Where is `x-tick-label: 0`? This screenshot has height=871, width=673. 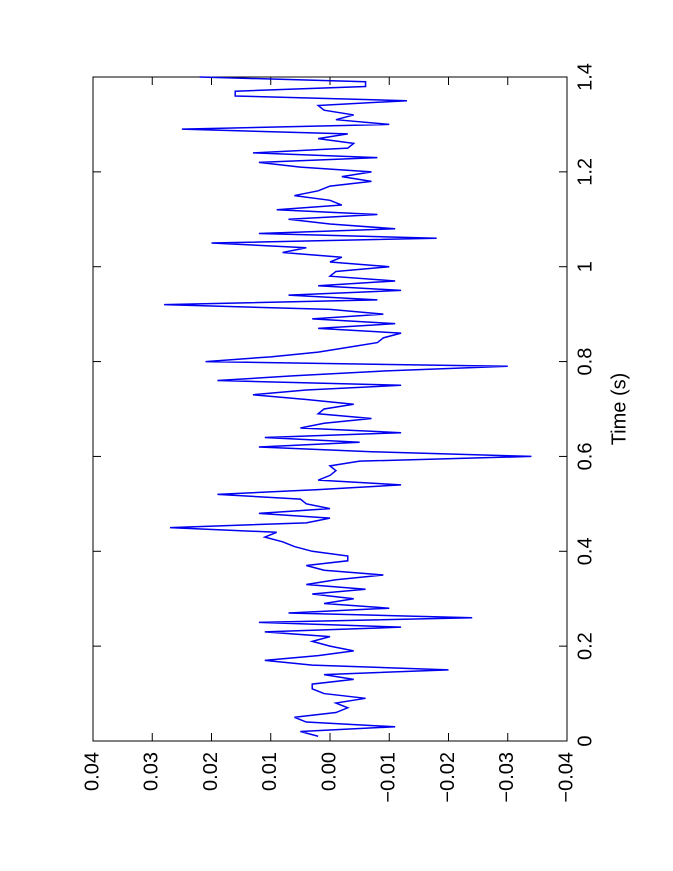 x-tick-label: 0 is located at coordinates (586, 740).